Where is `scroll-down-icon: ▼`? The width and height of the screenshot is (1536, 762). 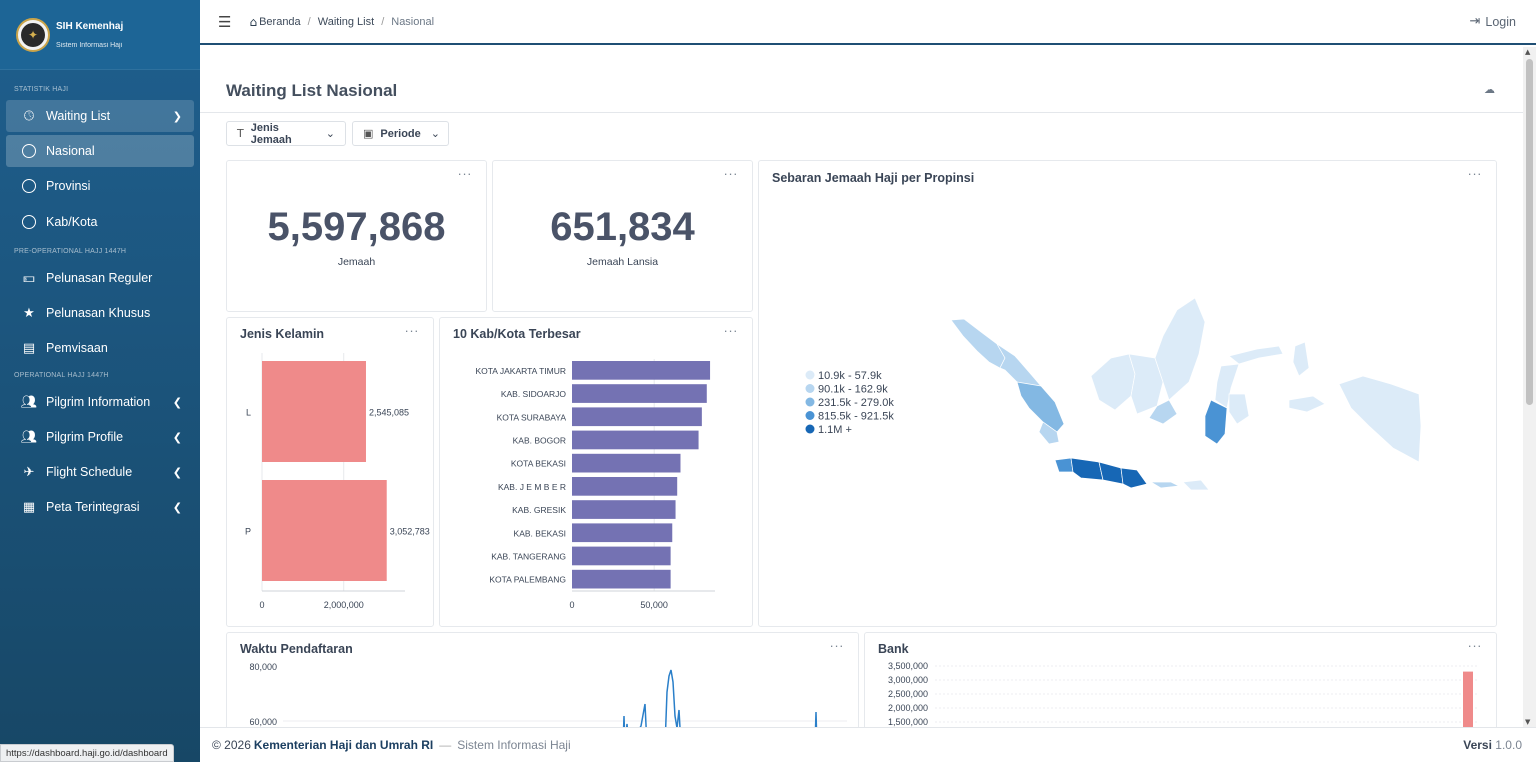 scroll-down-icon: ▼ is located at coordinates (1528, 722).